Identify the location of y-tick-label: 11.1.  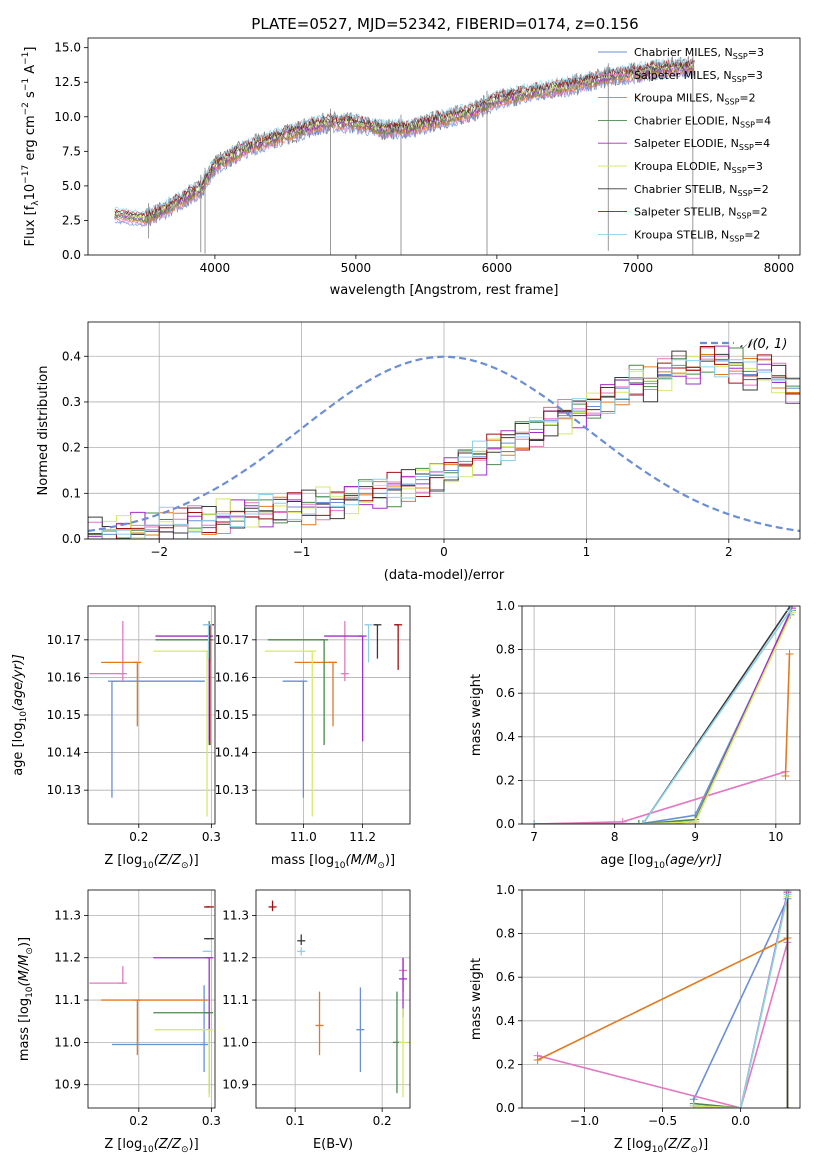
(67, 1000).